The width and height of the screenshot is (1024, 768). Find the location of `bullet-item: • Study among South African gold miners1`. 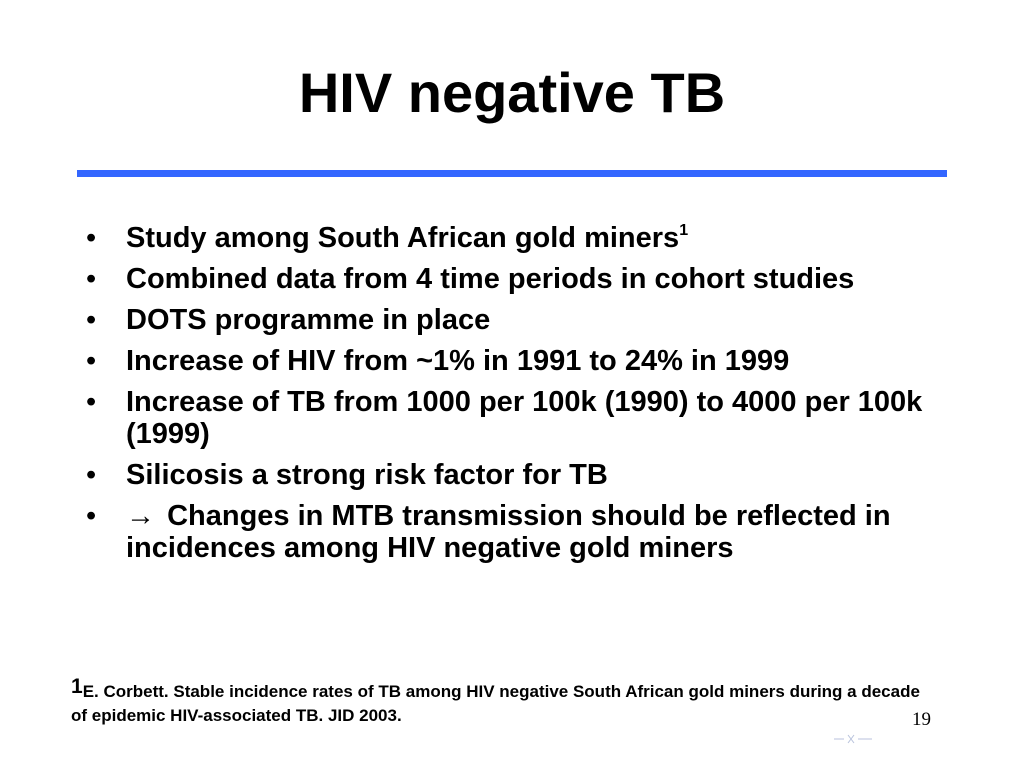

bullet-item: • Study among South African gold miners1 is located at coordinates (514, 238).